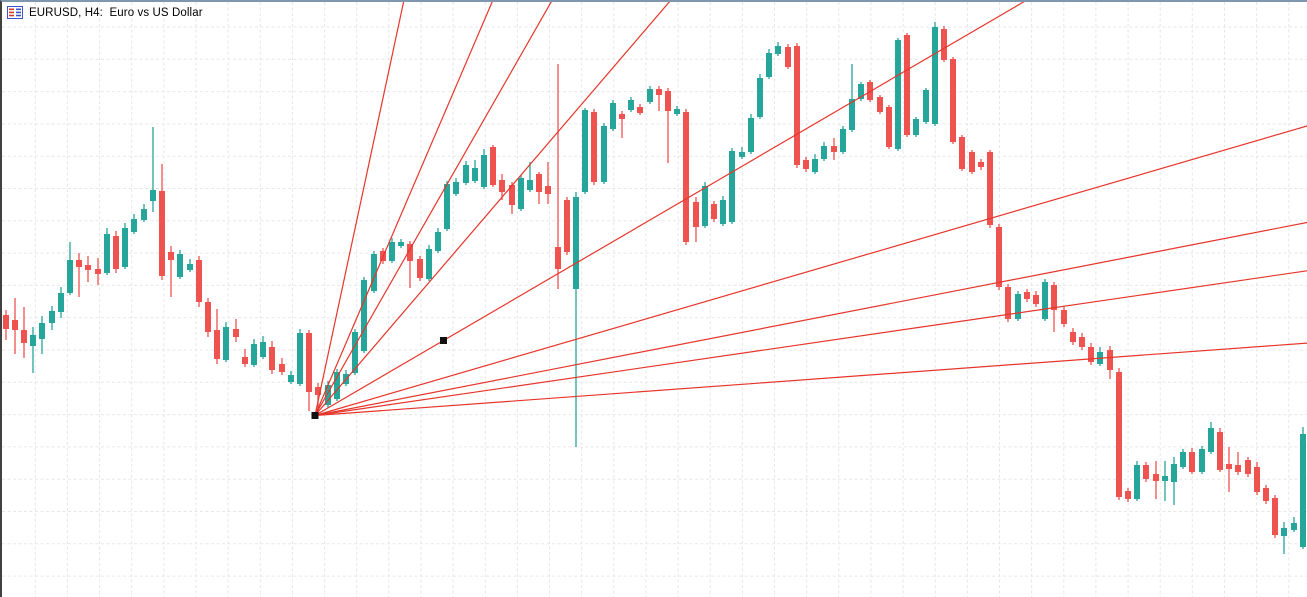  I want to click on gann-fan-ray, so click(810, 379).